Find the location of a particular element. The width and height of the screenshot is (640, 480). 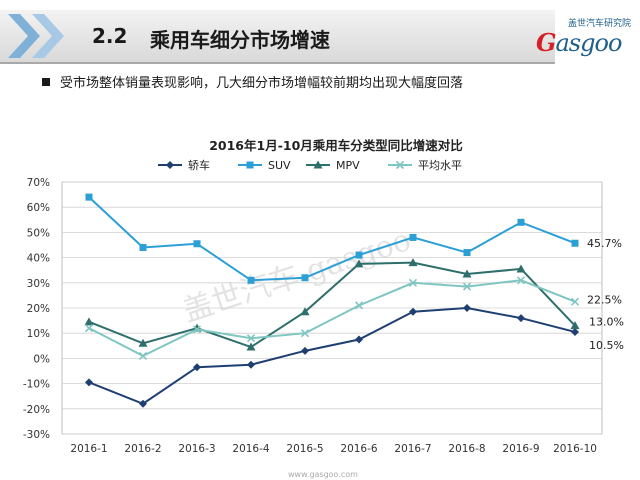

y-tick-label: -30% is located at coordinates (36, 435).